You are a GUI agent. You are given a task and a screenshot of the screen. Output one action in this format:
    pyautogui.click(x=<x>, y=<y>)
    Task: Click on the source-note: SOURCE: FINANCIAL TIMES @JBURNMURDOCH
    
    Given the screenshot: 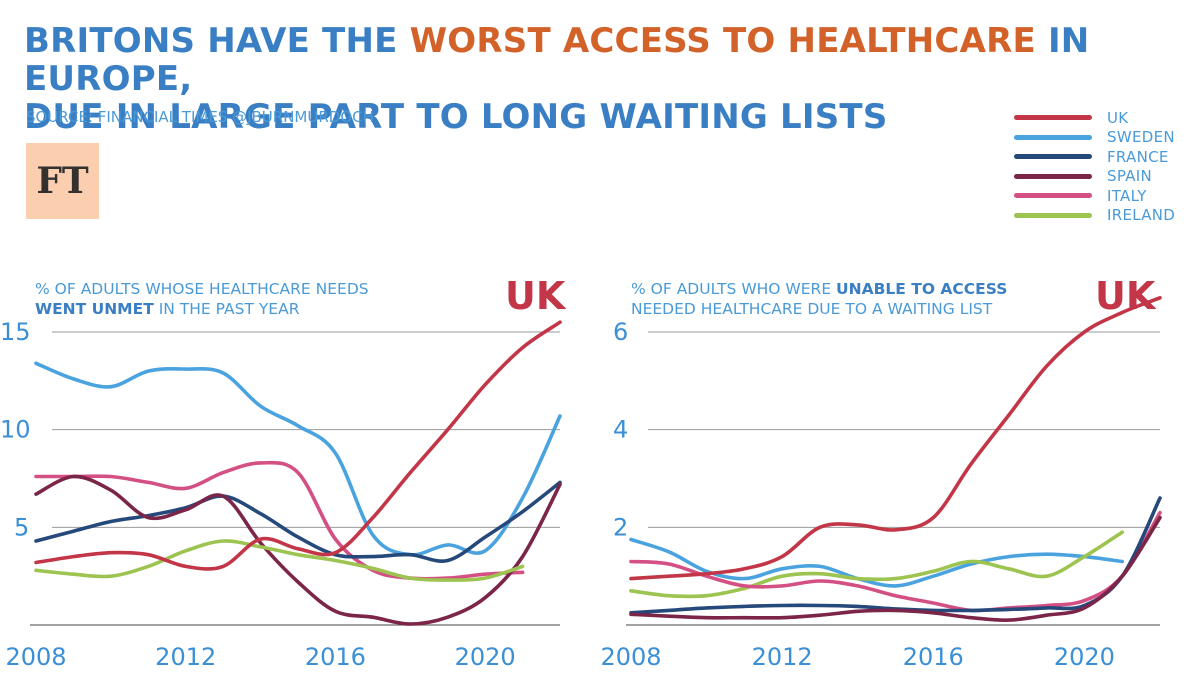 What is the action you would take?
    pyautogui.click(x=200, y=117)
    